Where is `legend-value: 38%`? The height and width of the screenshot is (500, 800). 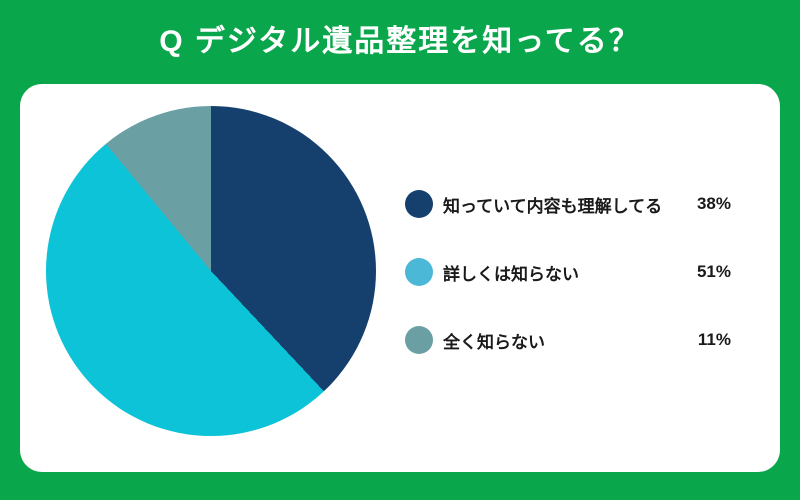 legend-value: 38% is located at coordinates (713, 203).